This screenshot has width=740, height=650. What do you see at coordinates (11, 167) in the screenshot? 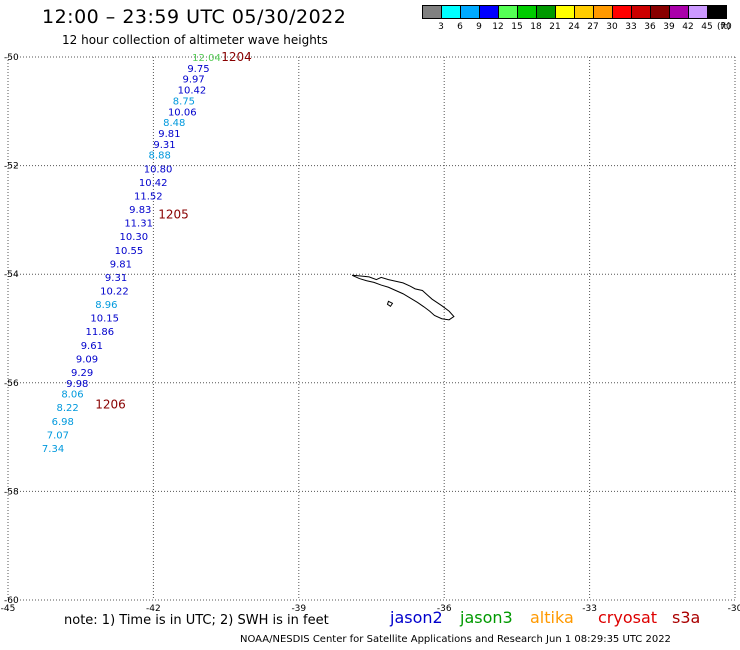
I see `lat-tick-label: -52` at bounding box center [11, 167].